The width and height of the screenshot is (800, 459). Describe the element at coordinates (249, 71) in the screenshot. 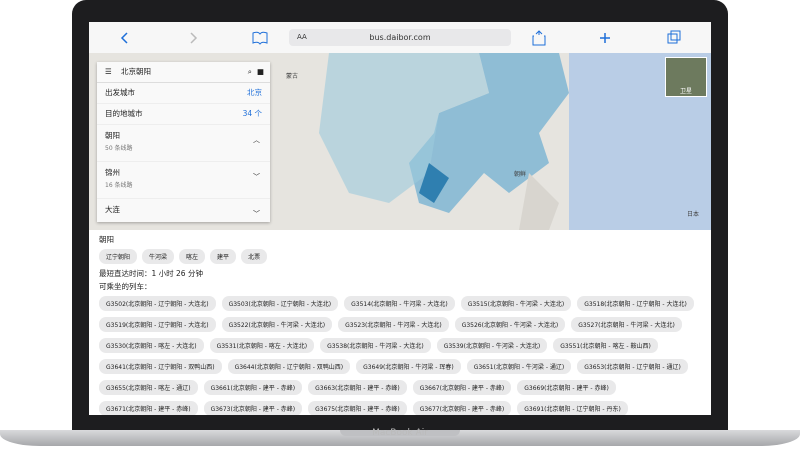

I see `search-icon: ⌕` at that location.